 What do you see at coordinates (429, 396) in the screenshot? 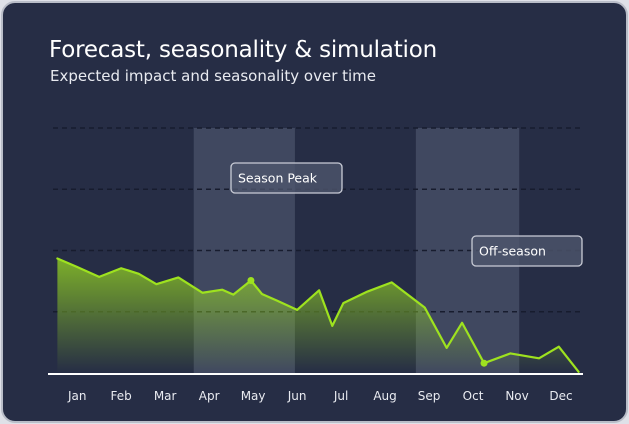
I see `x-tick-label: Sep` at bounding box center [429, 396].